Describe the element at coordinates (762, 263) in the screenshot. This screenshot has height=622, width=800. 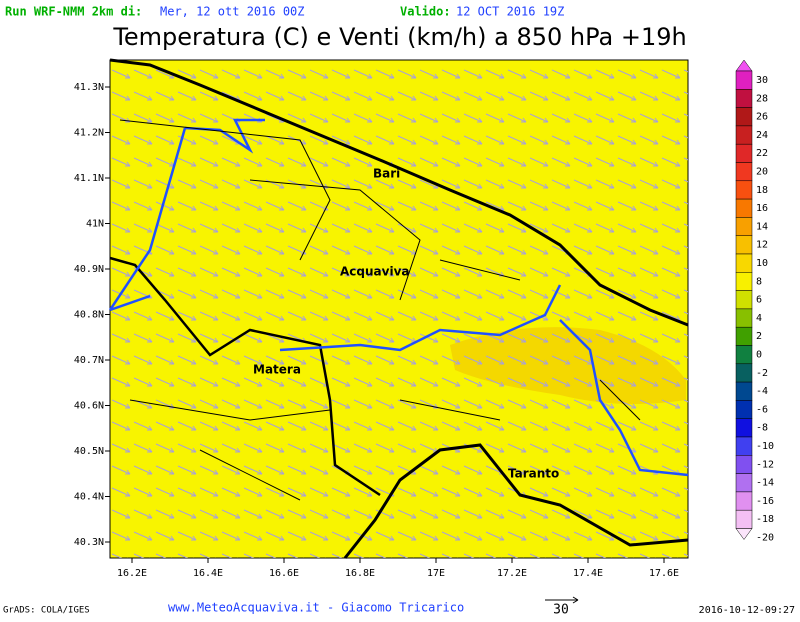
I see `colorbar-label: 10` at that location.